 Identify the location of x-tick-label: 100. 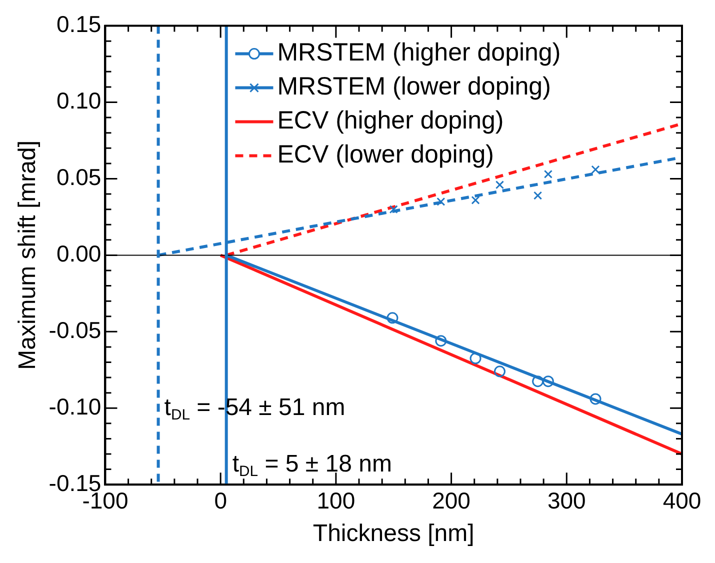
(336, 501).